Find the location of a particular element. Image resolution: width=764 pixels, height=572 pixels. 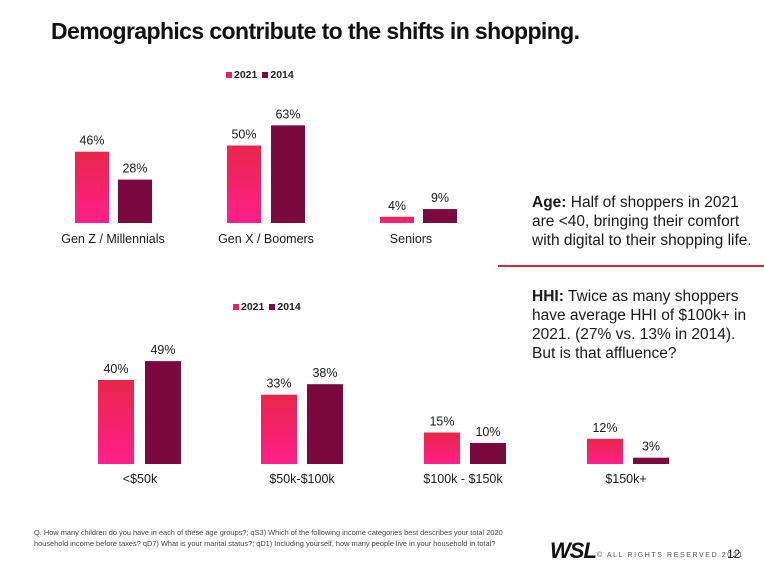

data-label-50k-2014: 49% is located at coordinates (162, 350).